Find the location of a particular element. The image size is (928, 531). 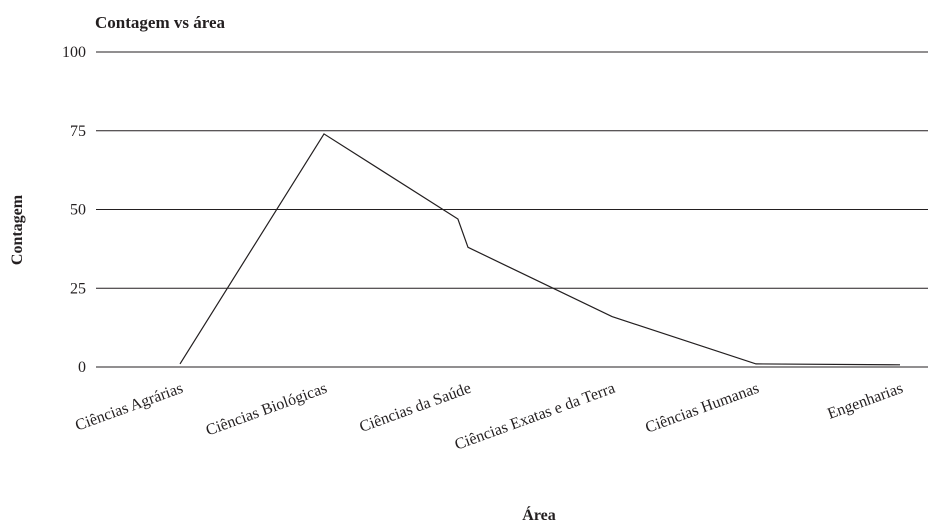

y-tick-label: 0 is located at coordinates (82, 367).